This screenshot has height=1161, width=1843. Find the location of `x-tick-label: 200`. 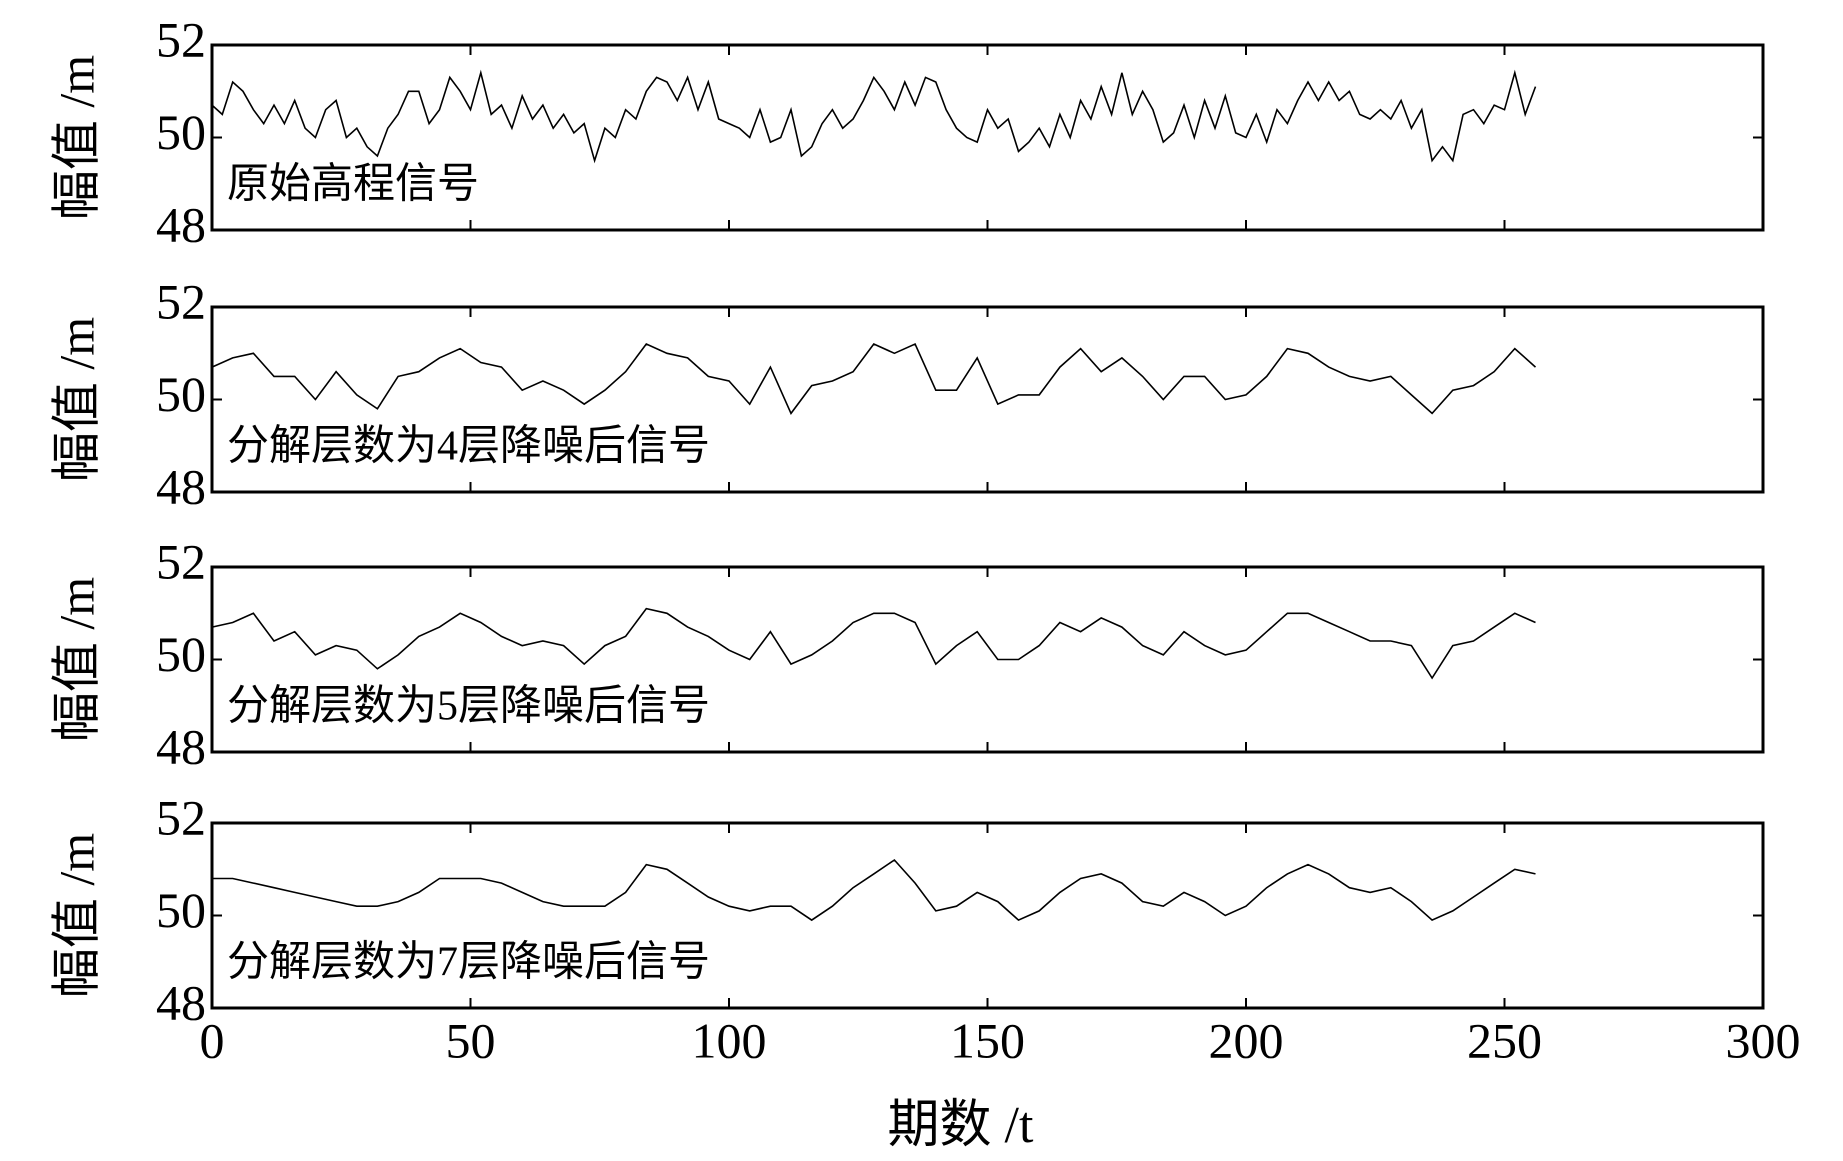

x-tick-label: 200 is located at coordinates (1246, 1040).